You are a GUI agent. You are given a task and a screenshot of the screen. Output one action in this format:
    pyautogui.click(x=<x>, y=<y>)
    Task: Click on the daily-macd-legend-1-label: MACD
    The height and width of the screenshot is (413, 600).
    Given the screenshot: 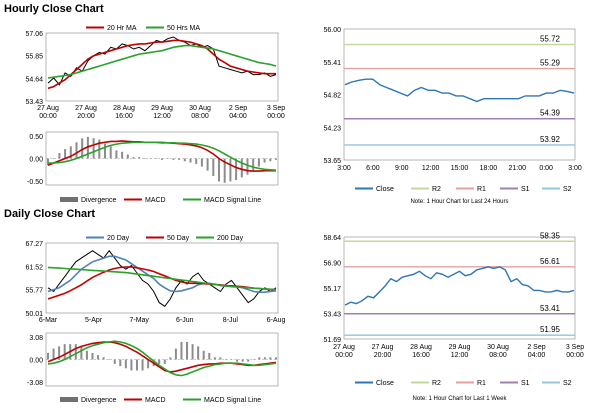 What is the action you would take?
    pyautogui.click(x=155, y=400)
    